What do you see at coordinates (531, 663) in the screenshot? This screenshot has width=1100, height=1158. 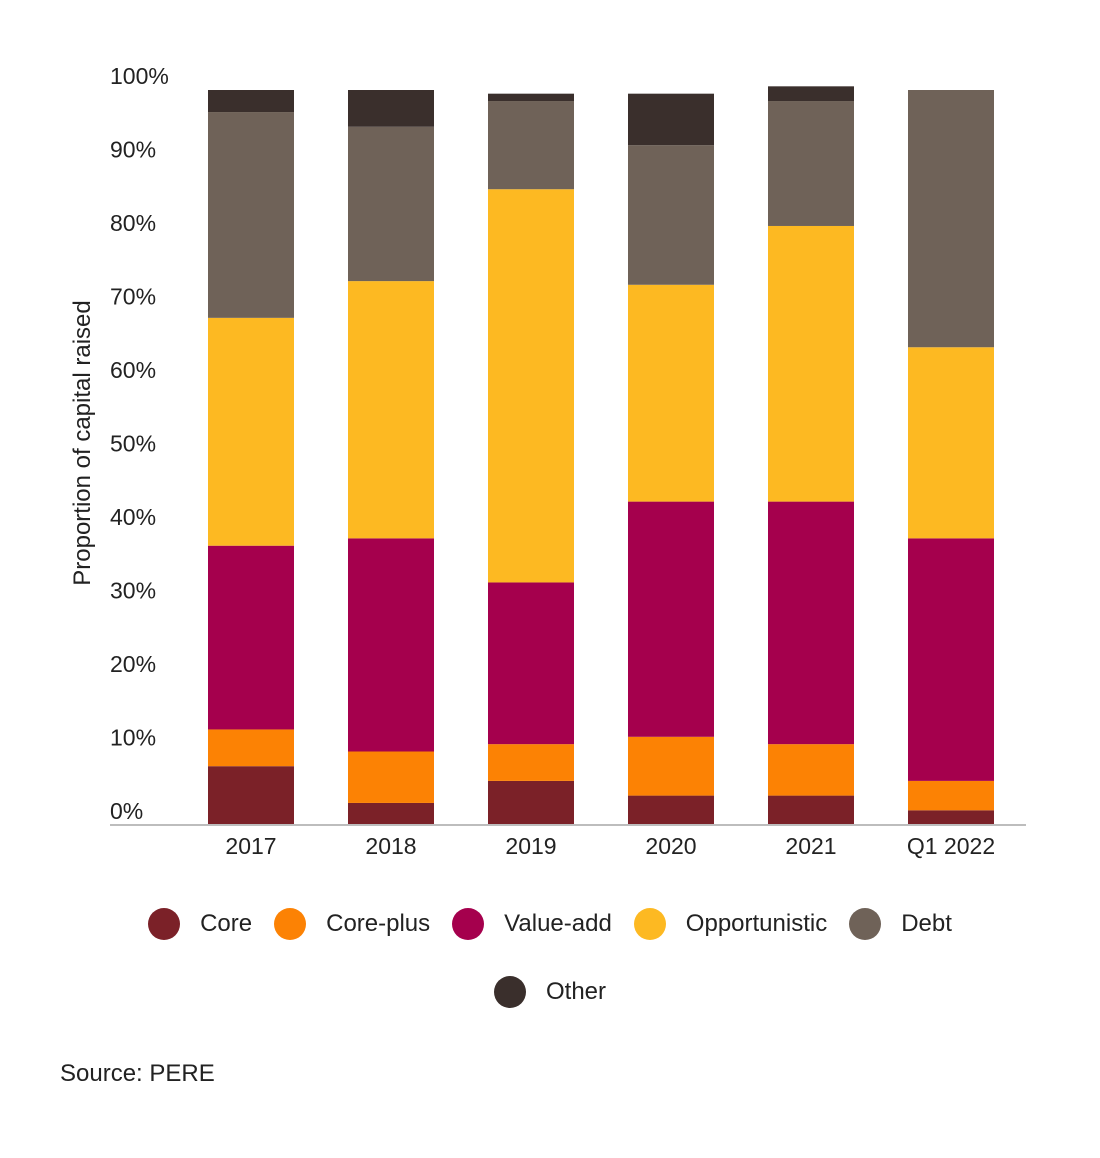 I see `bar-segment-value-add-2019` at bounding box center [531, 663].